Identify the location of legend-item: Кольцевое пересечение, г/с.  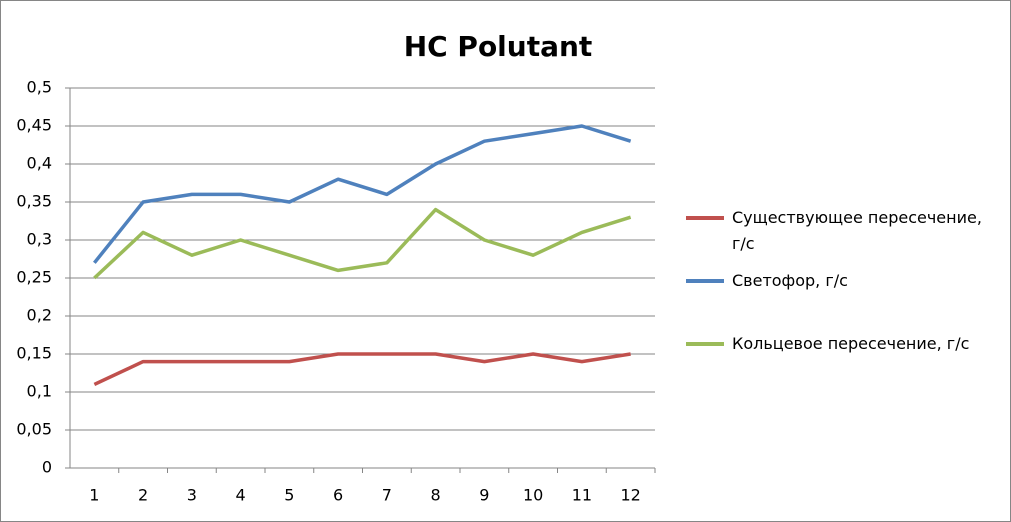
(841, 344).